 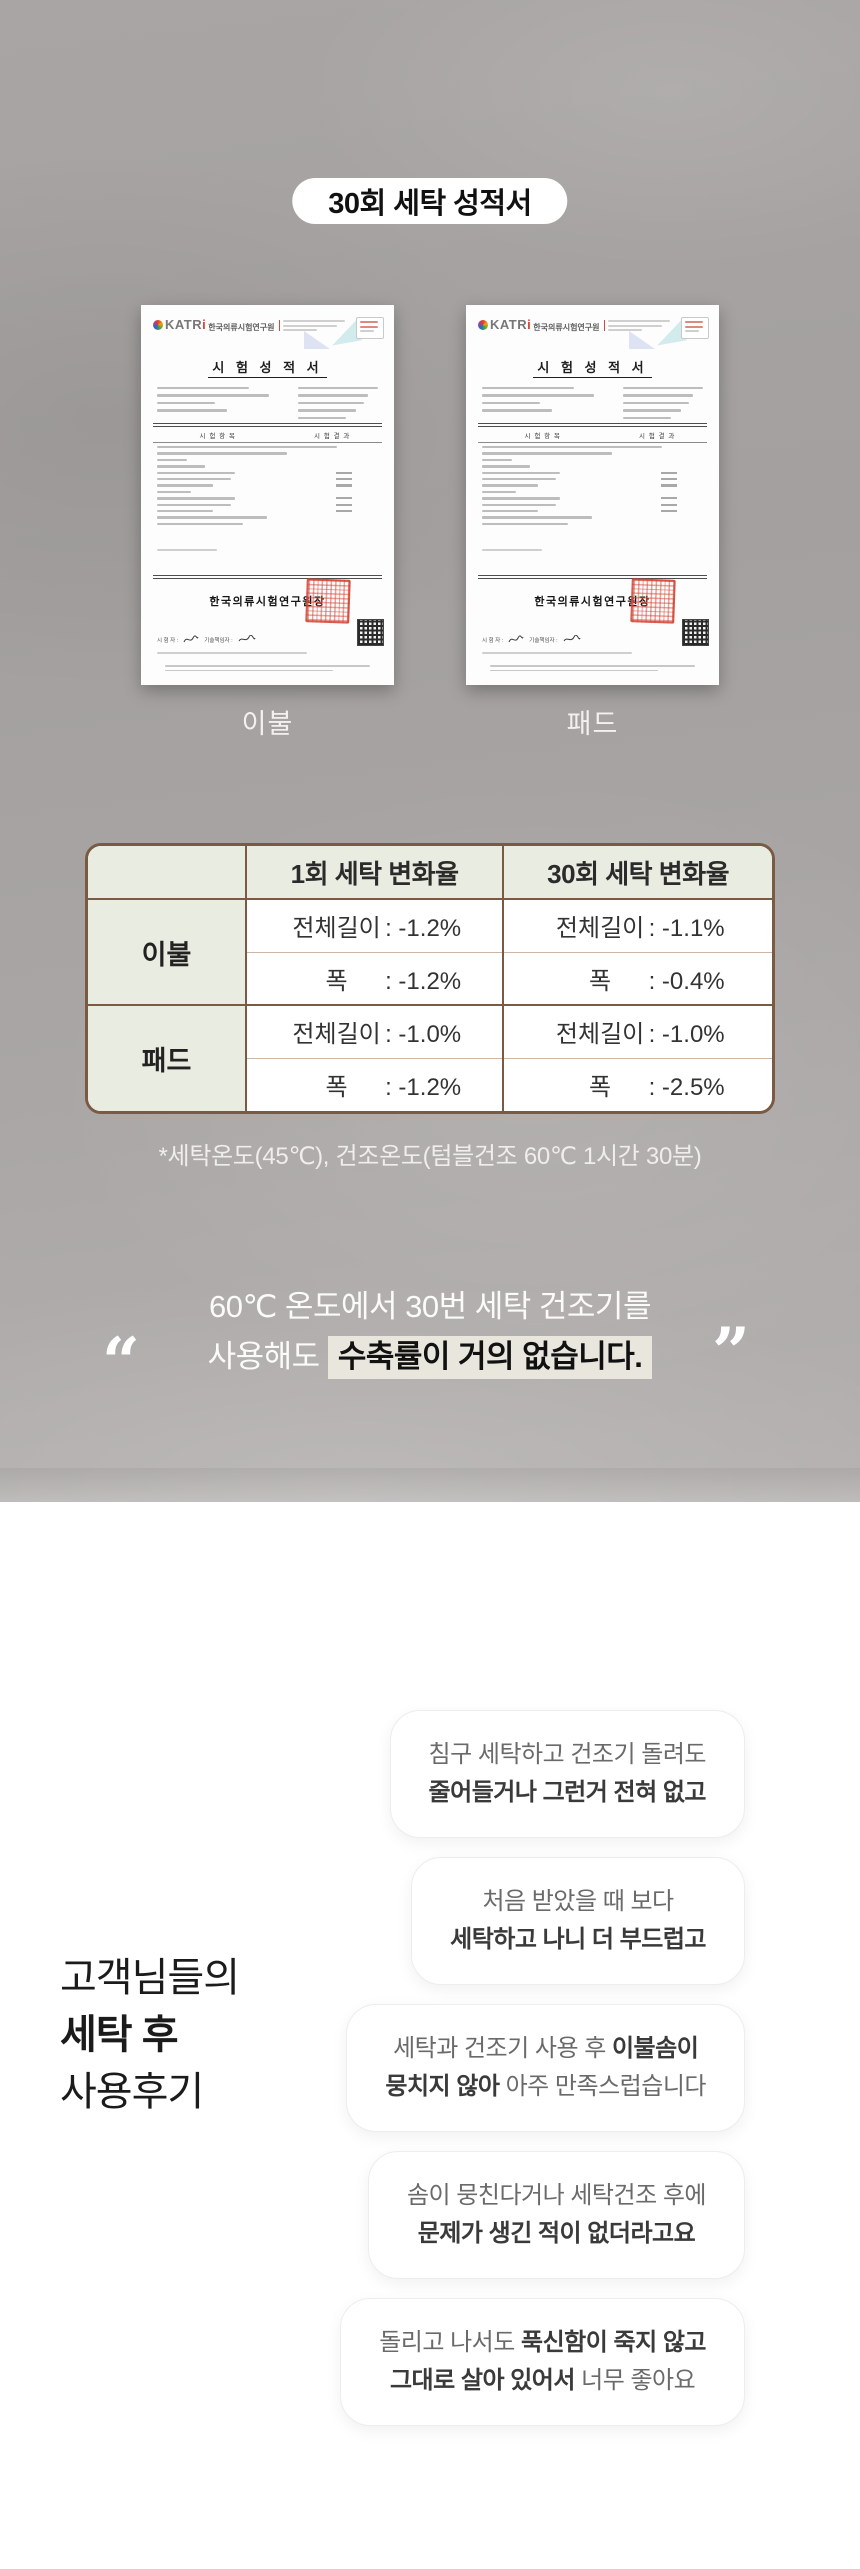 I want to click on test-report-duvet: KATRi 한국의류시험연구원 시 험 성 적 서, so click(x=267, y=495).